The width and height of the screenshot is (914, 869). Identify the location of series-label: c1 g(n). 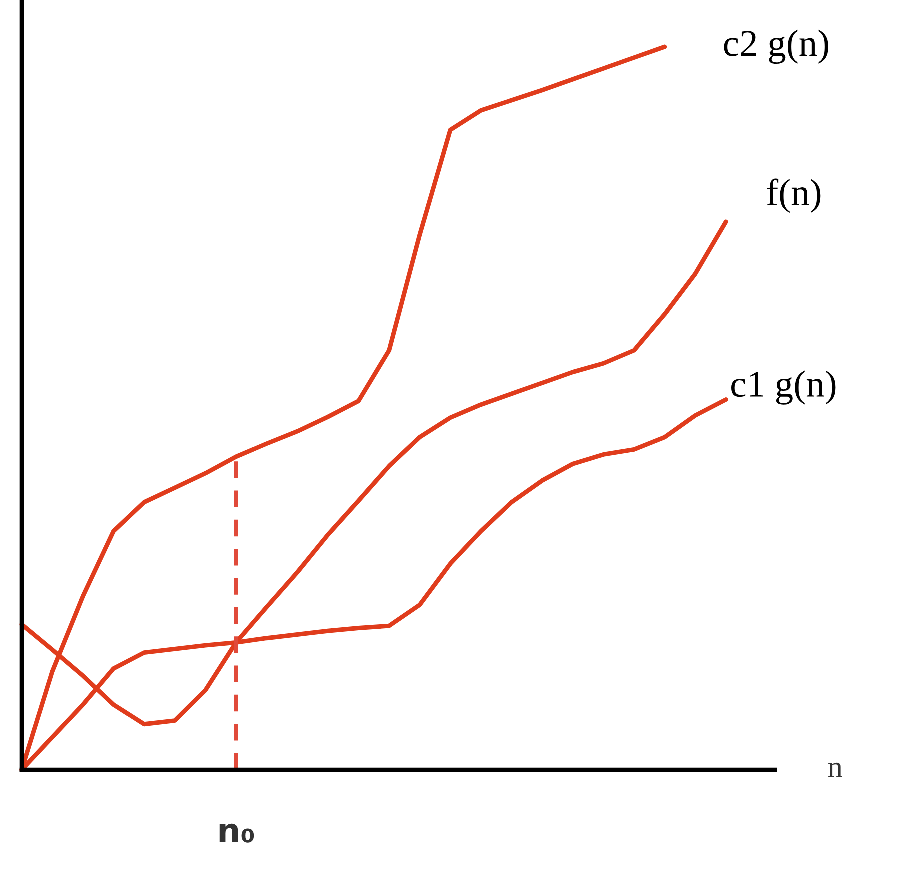
(784, 387).